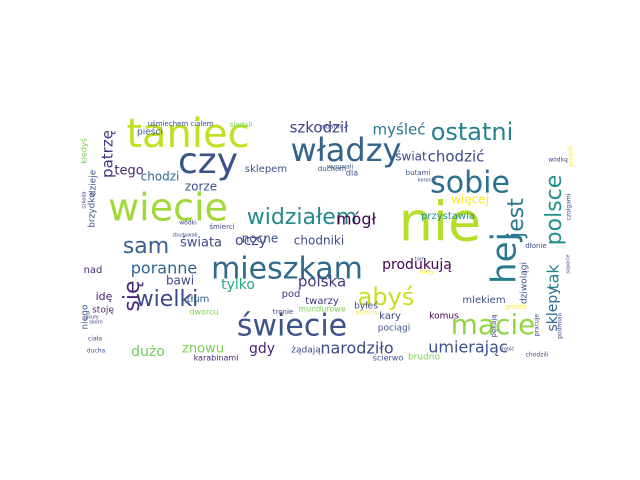 Image resolution: width=640 pixels, height=480 pixels. Describe the element at coordinates (108, 154) in the screenshot. I see `cloud-word: patrzę` at that location.